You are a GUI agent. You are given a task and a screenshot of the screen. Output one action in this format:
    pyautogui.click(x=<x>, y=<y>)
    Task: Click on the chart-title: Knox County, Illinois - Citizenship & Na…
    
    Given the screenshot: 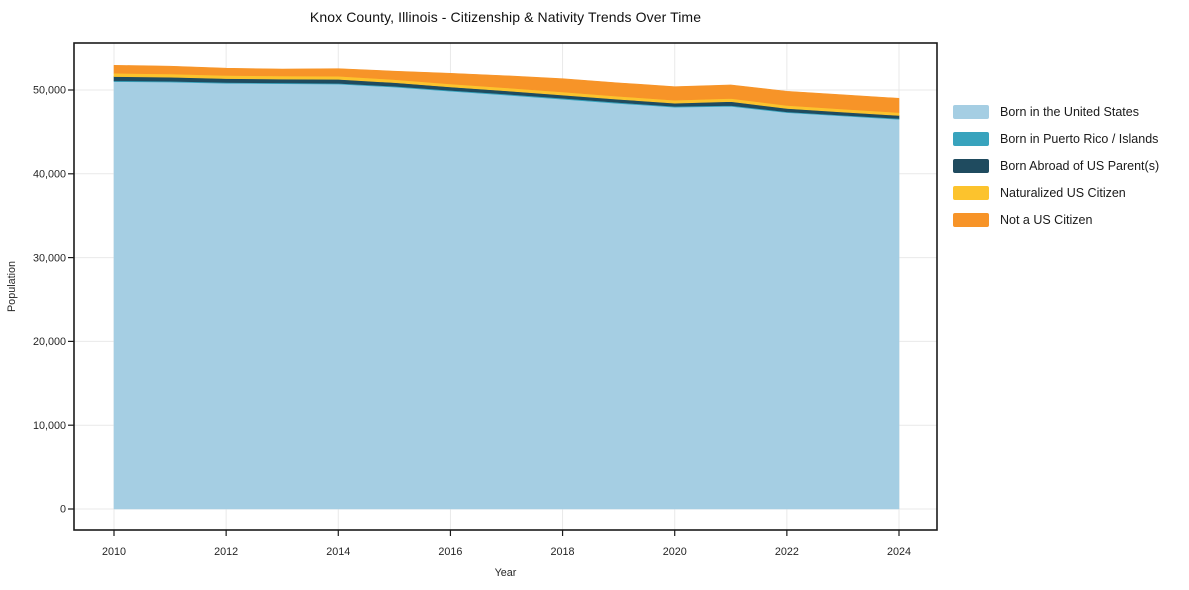 What is the action you would take?
    pyautogui.click(x=505, y=17)
    